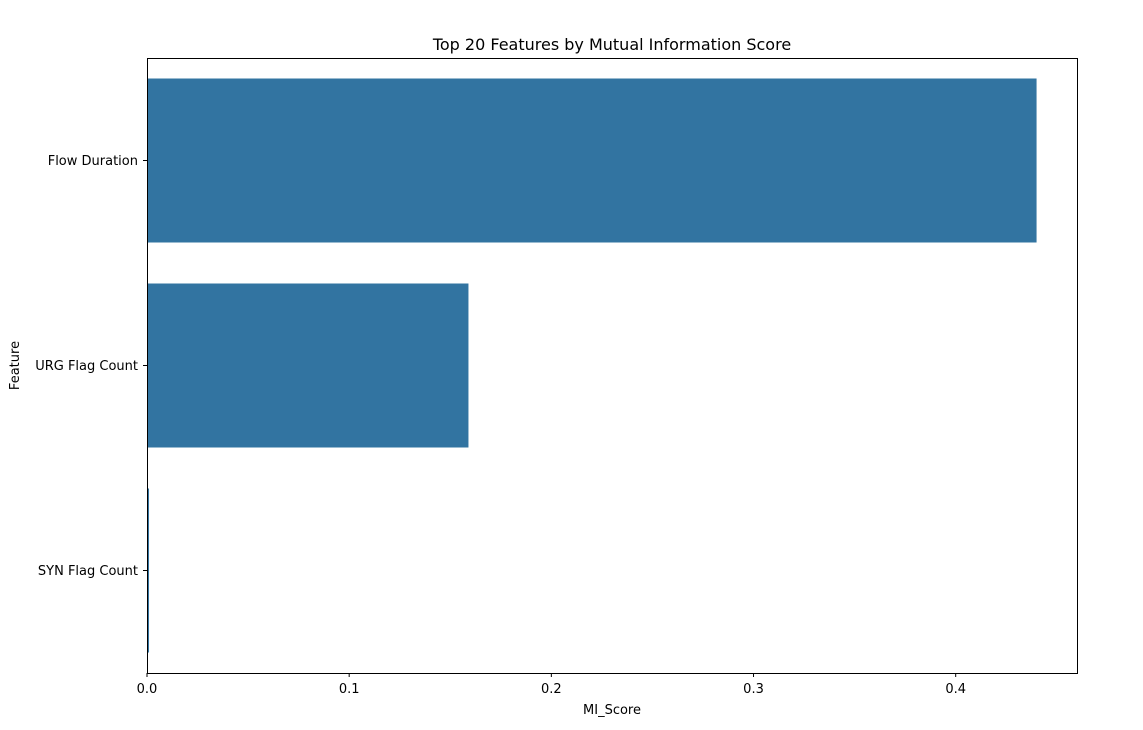  Describe the element at coordinates (15, 365) in the screenshot. I see `y-axis-label: Feature` at that location.